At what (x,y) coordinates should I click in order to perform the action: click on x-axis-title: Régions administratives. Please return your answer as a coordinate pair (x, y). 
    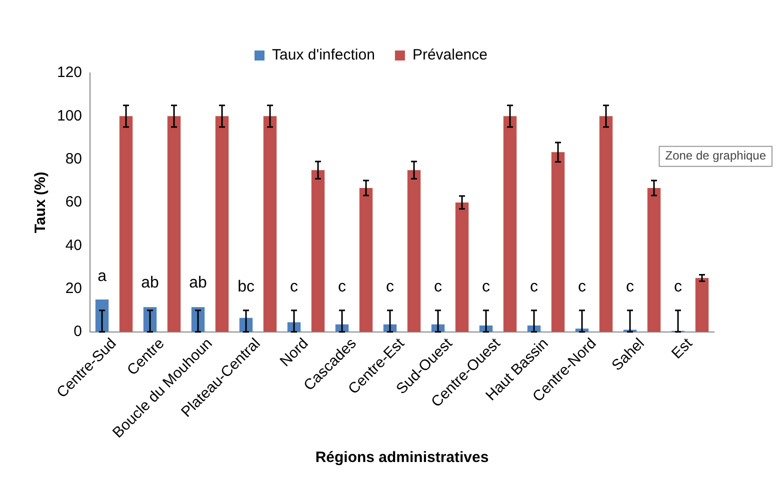
    Looking at the image, I should click on (402, 457).